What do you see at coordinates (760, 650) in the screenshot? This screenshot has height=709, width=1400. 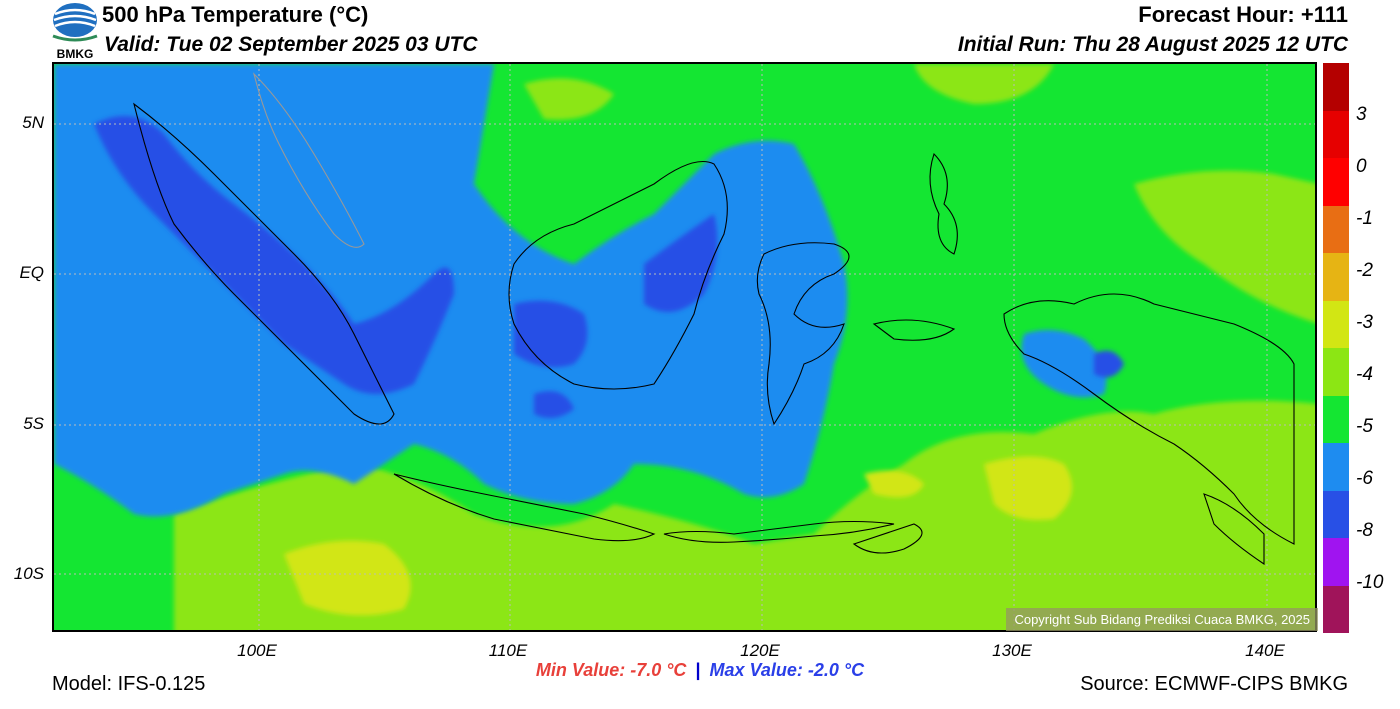 I see `lon-label-120e: 120E` at bounding box center [760, 650].